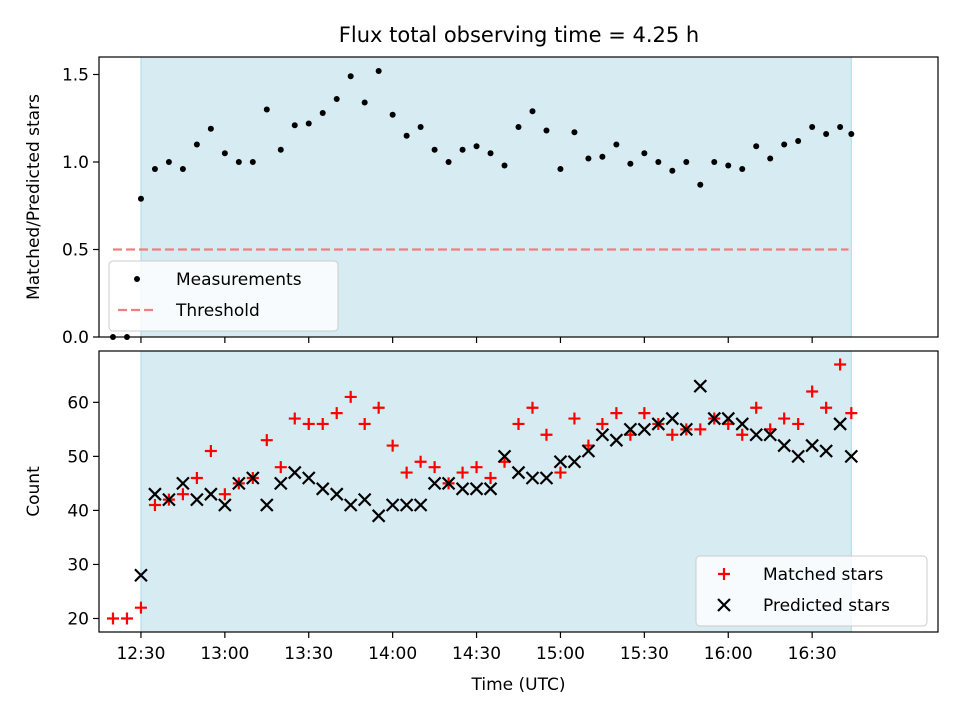  I want to click on y-tick-label: 60, so click(78, 403).